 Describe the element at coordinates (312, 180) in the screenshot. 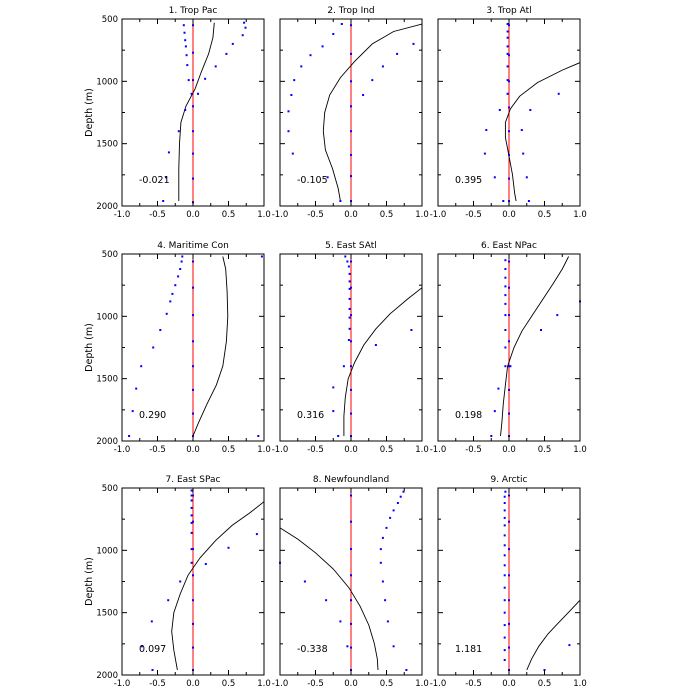

I see `panel-value-label: -0.105` at that location.